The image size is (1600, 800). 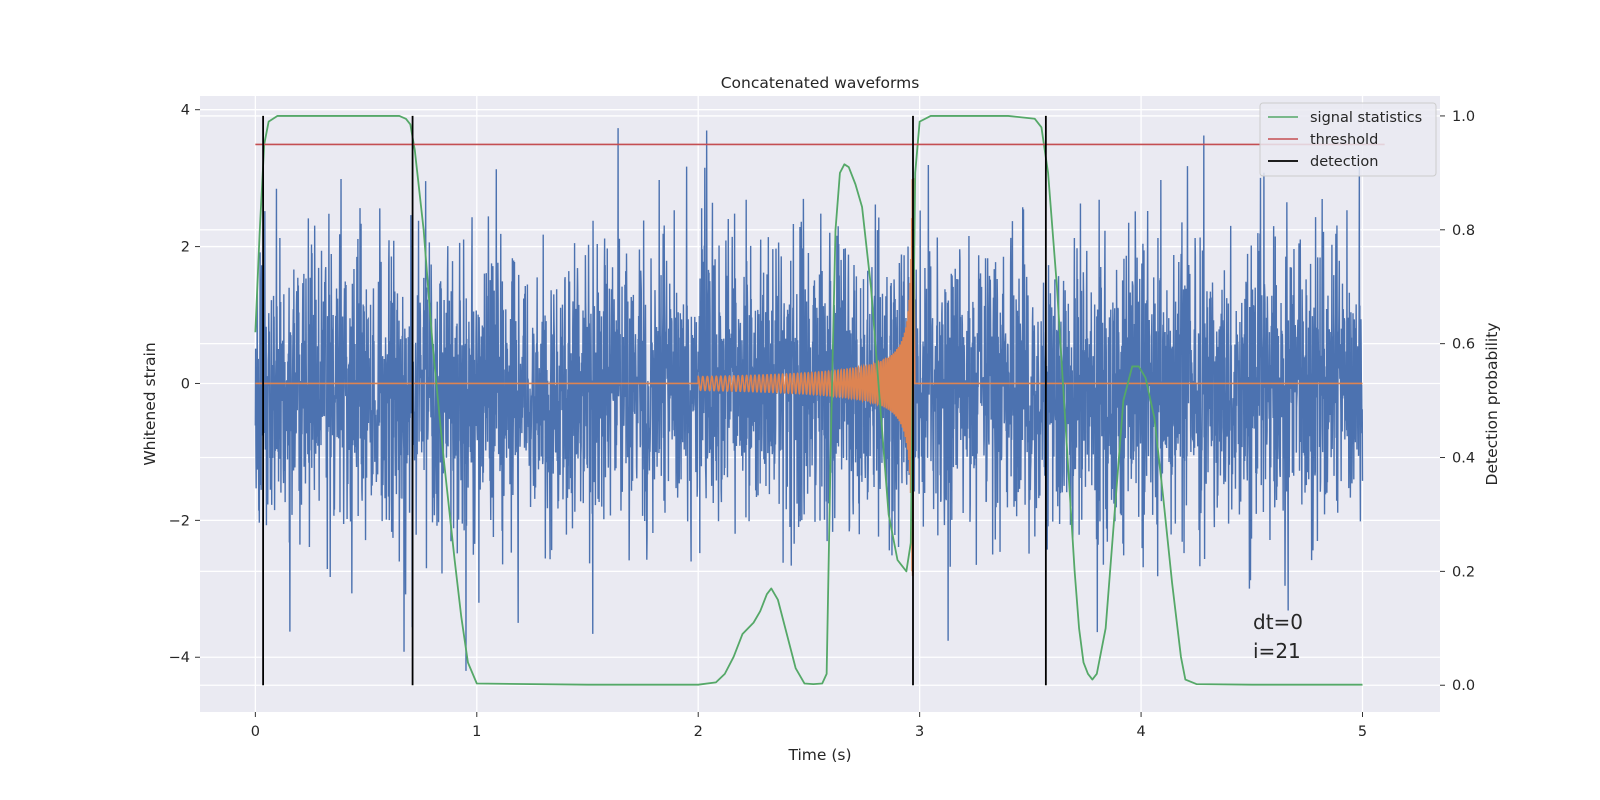 What do you see at coordinates (1344, 140) in the screenshot?
I see `legend-label-threshold: threshold` at bounding box center [1344, 140].